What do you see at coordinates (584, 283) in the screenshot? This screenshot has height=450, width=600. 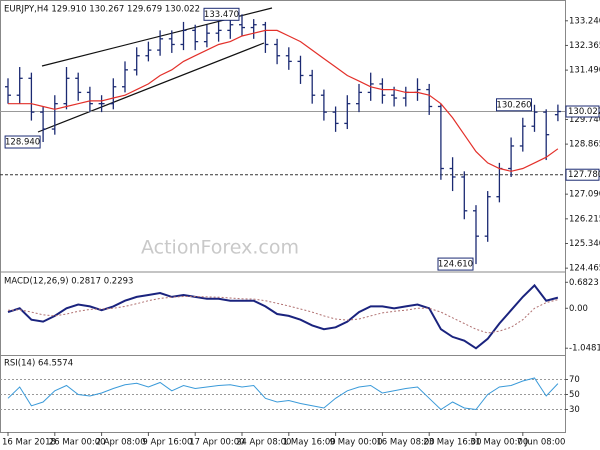 I see `y-tick-label: 0.6823` at bounding box center [584, 283].